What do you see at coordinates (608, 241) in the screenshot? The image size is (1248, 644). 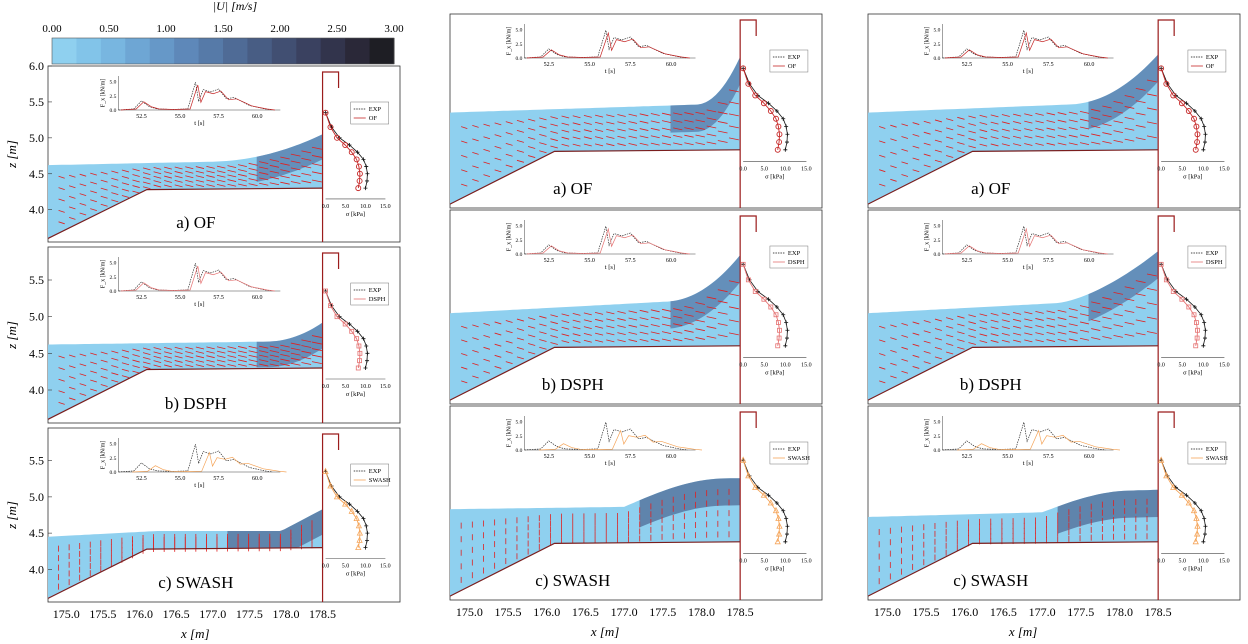 I see `inset-model-series` at bounding box center [608, 241].